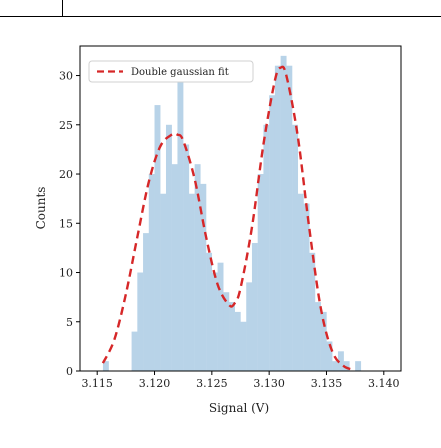 This screenshot has height=448, width=441. Describe the element at coordinates (66, 223) in the screenshot. I see `y-tick-label-3: 15` at that location.